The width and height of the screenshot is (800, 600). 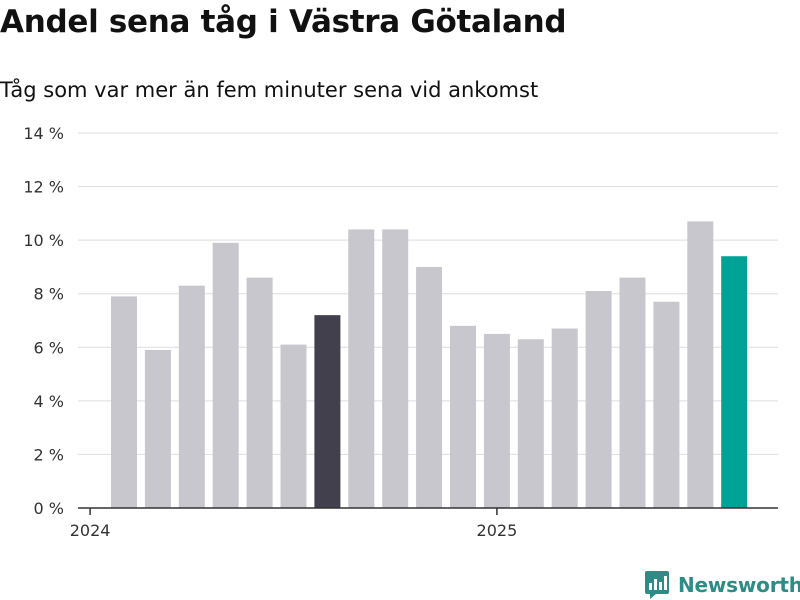 I want to click on x-axis-ticks: 2024 2025, so click(x=294, y=524).